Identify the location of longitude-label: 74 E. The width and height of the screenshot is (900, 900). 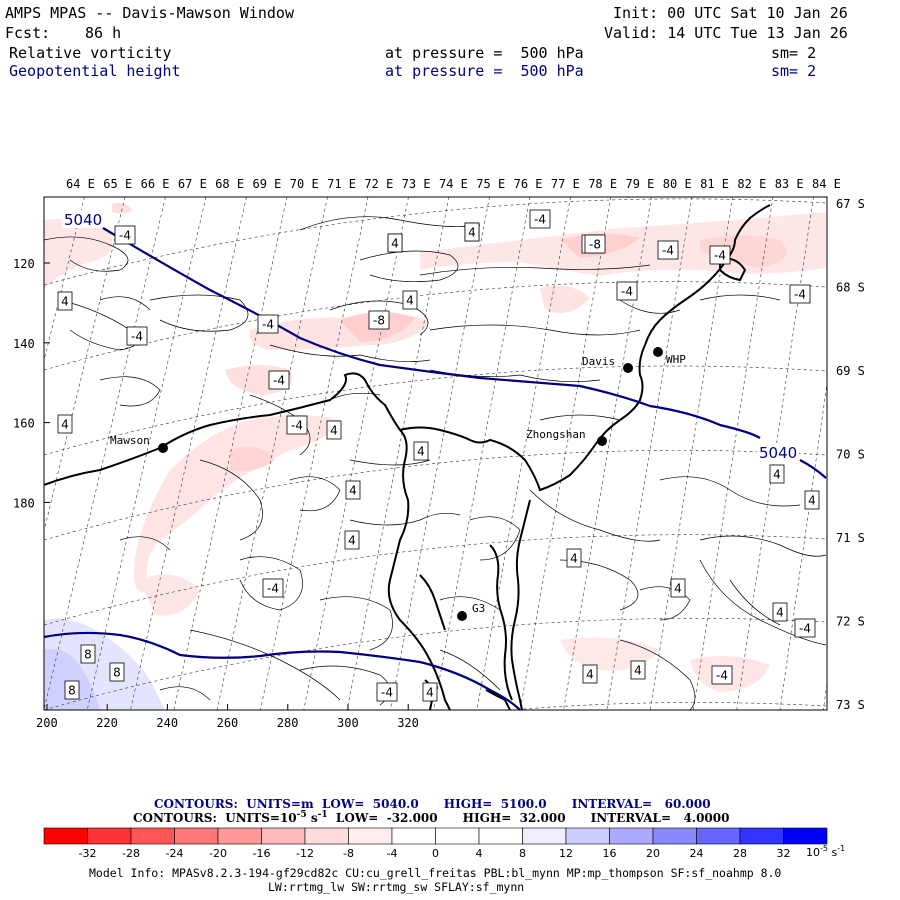
(453, 184).